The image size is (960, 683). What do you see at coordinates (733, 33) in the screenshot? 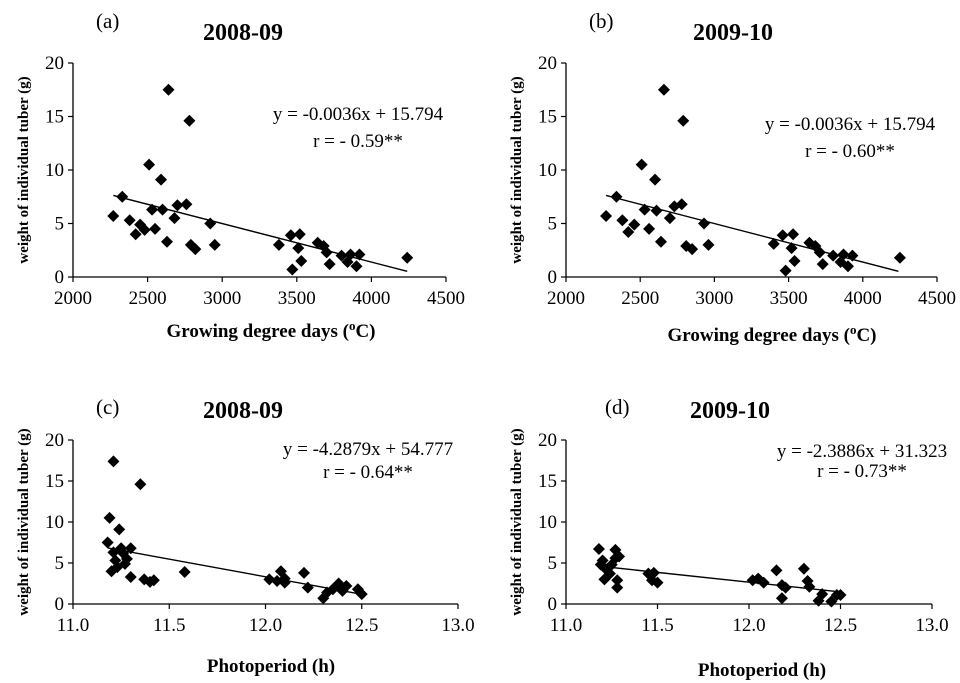
I see `panel-title: 2009-10` at bounding box center [733, 33].